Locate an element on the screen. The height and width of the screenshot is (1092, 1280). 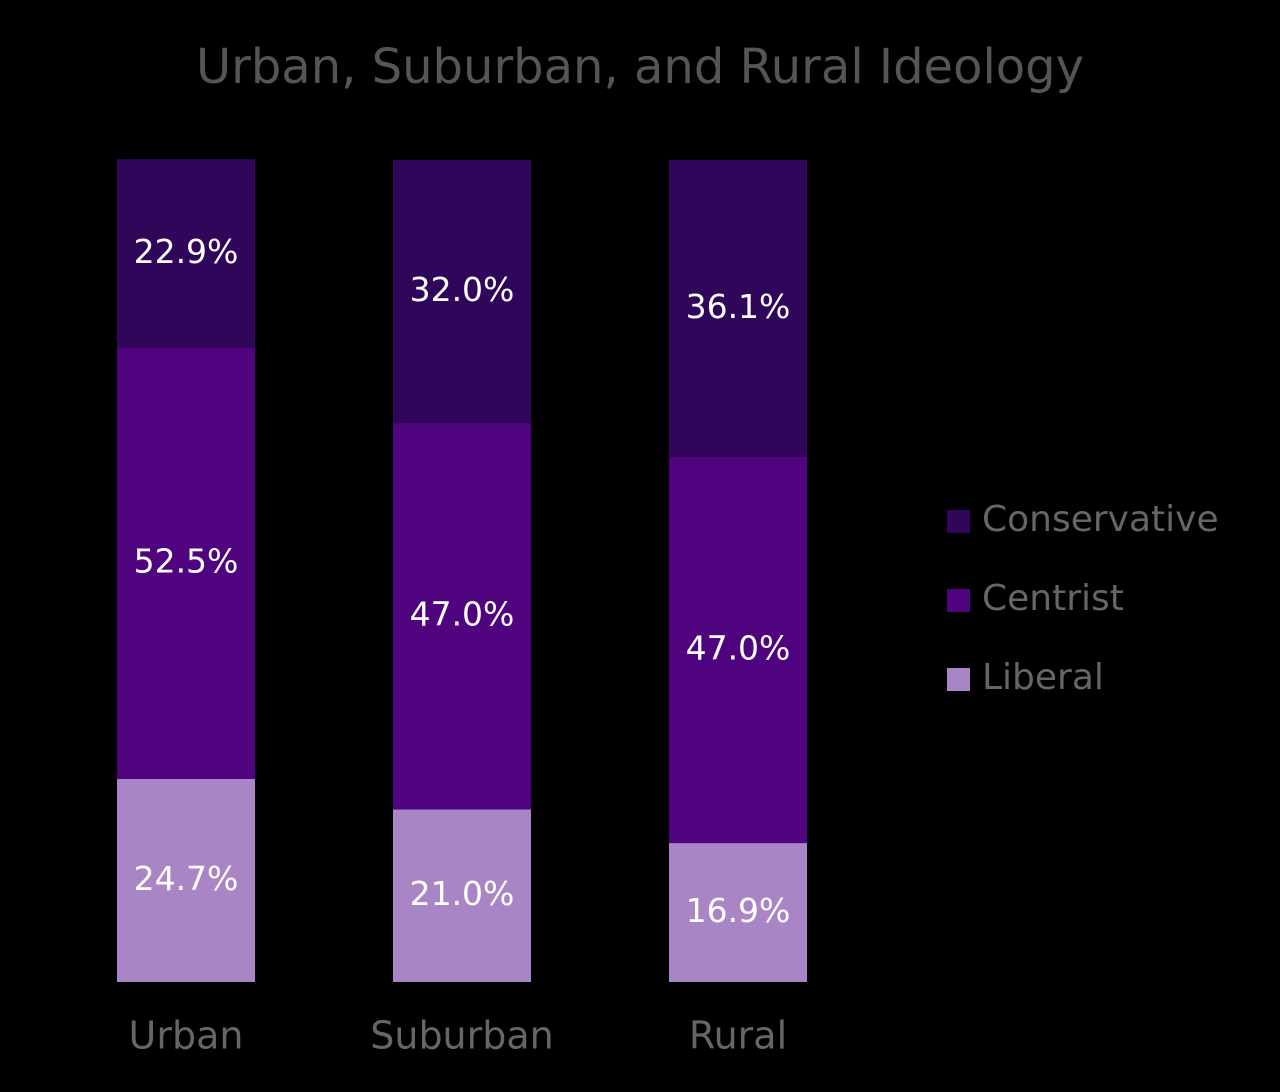
value-label: 16.9% is located at coordinates (738, 910).